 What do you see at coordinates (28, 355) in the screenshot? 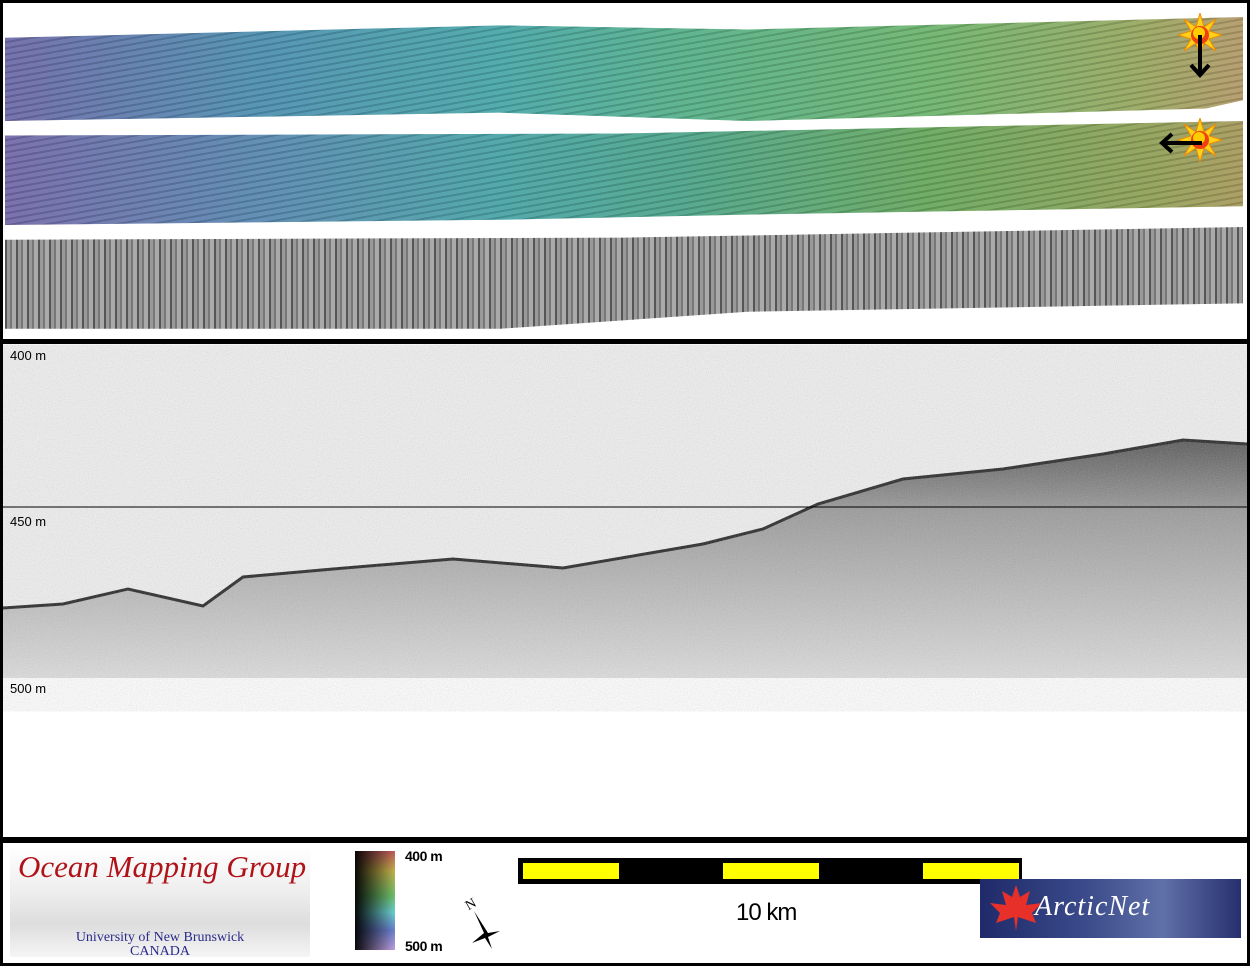
I see `depth-label-400: 400 m` at bounding box center [28, 355].